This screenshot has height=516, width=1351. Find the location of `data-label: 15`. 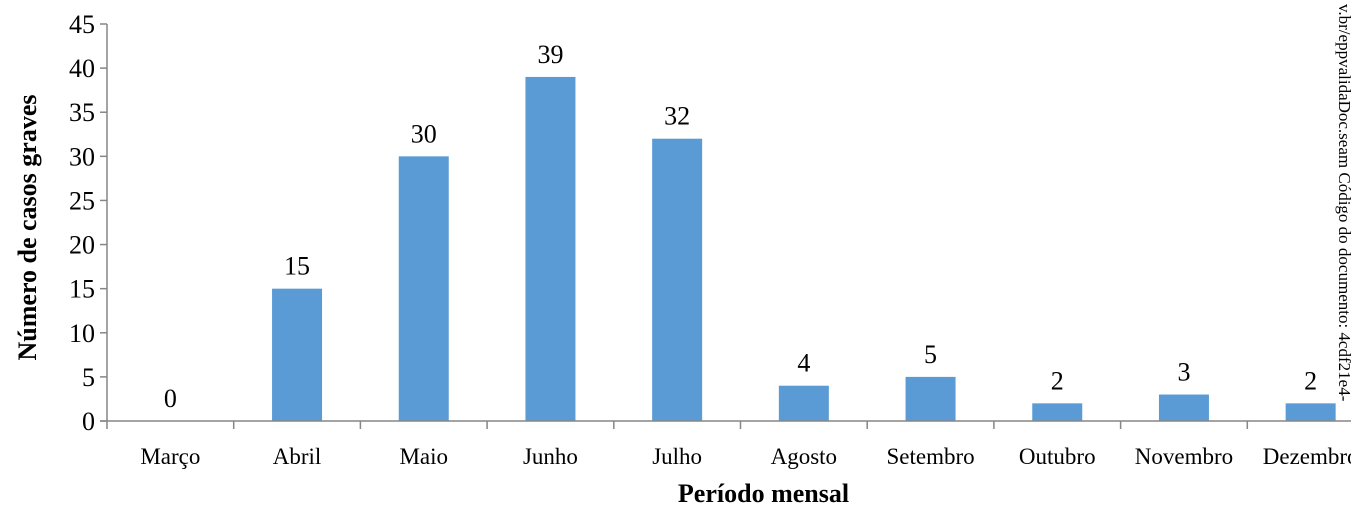

data-label: 15 is located at coordinates (297, 266).